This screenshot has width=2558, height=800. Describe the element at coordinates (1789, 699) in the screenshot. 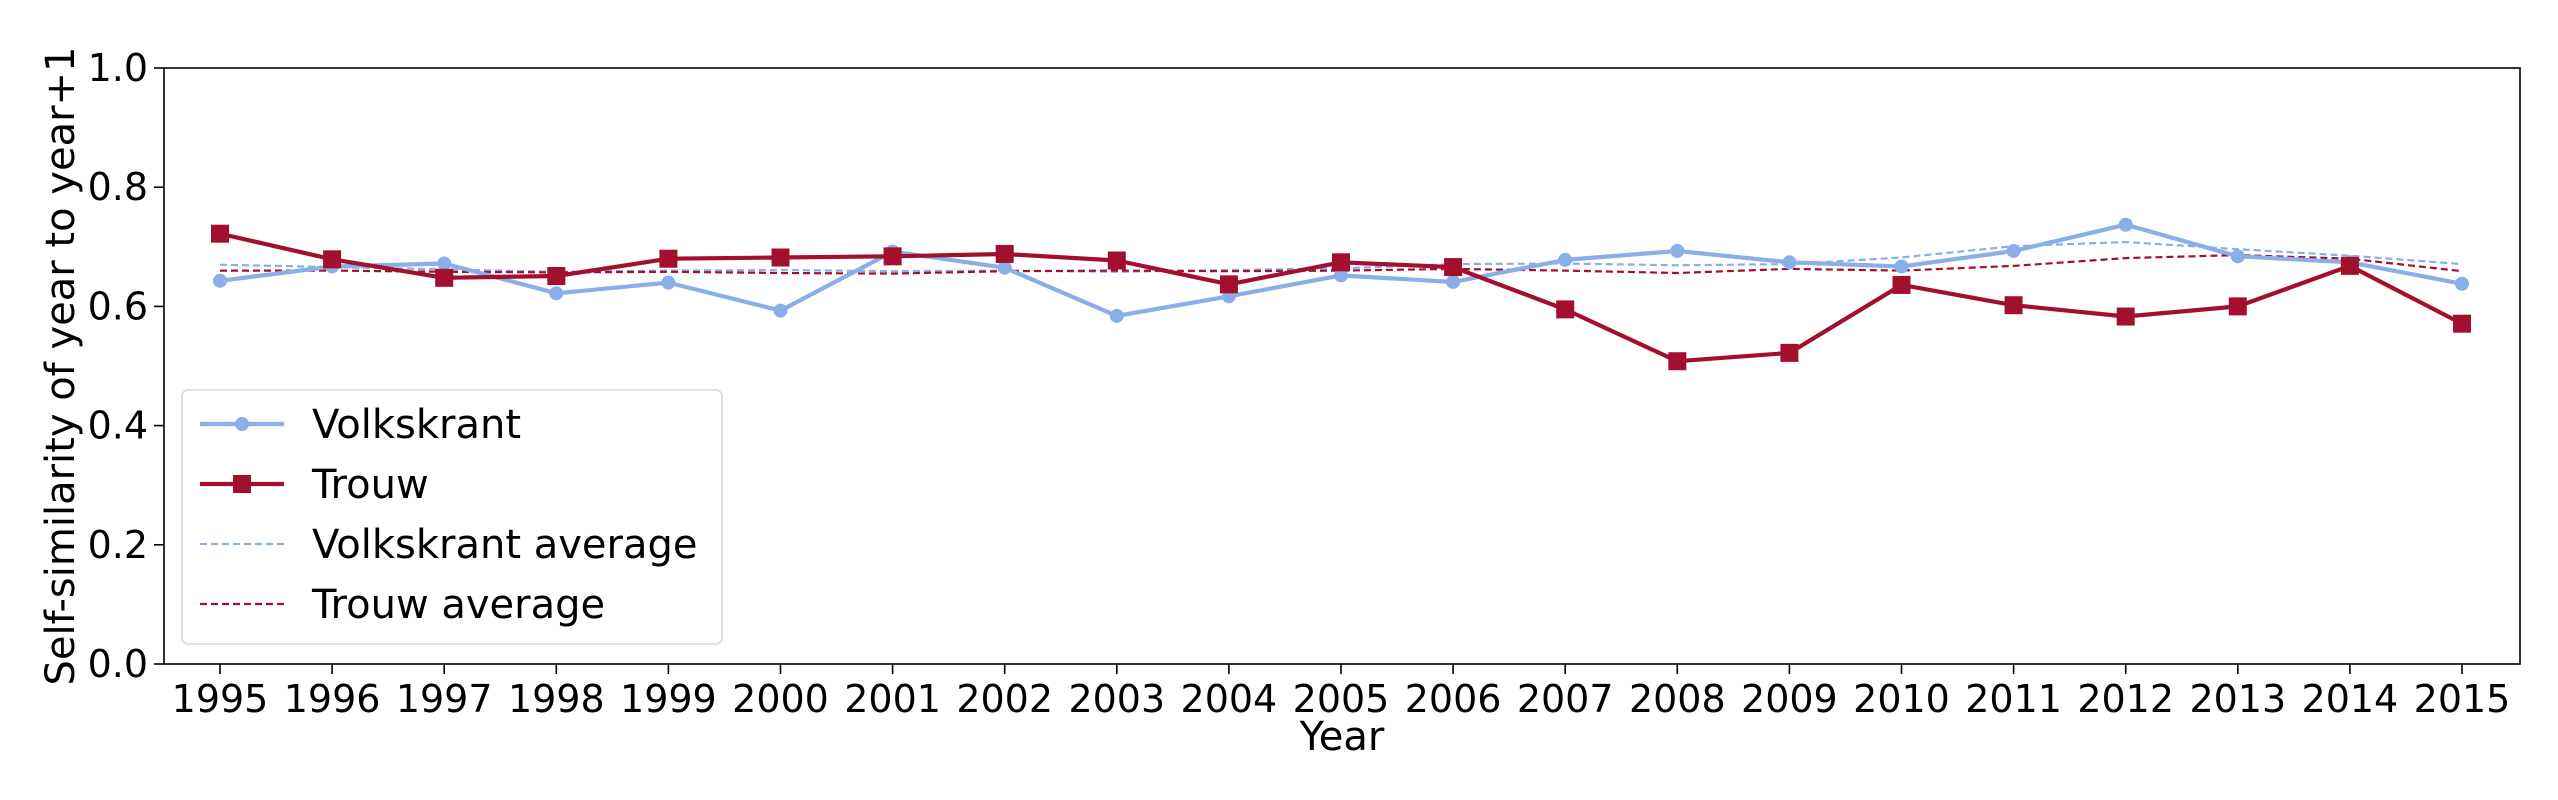

I see `x-tick-label: 2009` at that location.